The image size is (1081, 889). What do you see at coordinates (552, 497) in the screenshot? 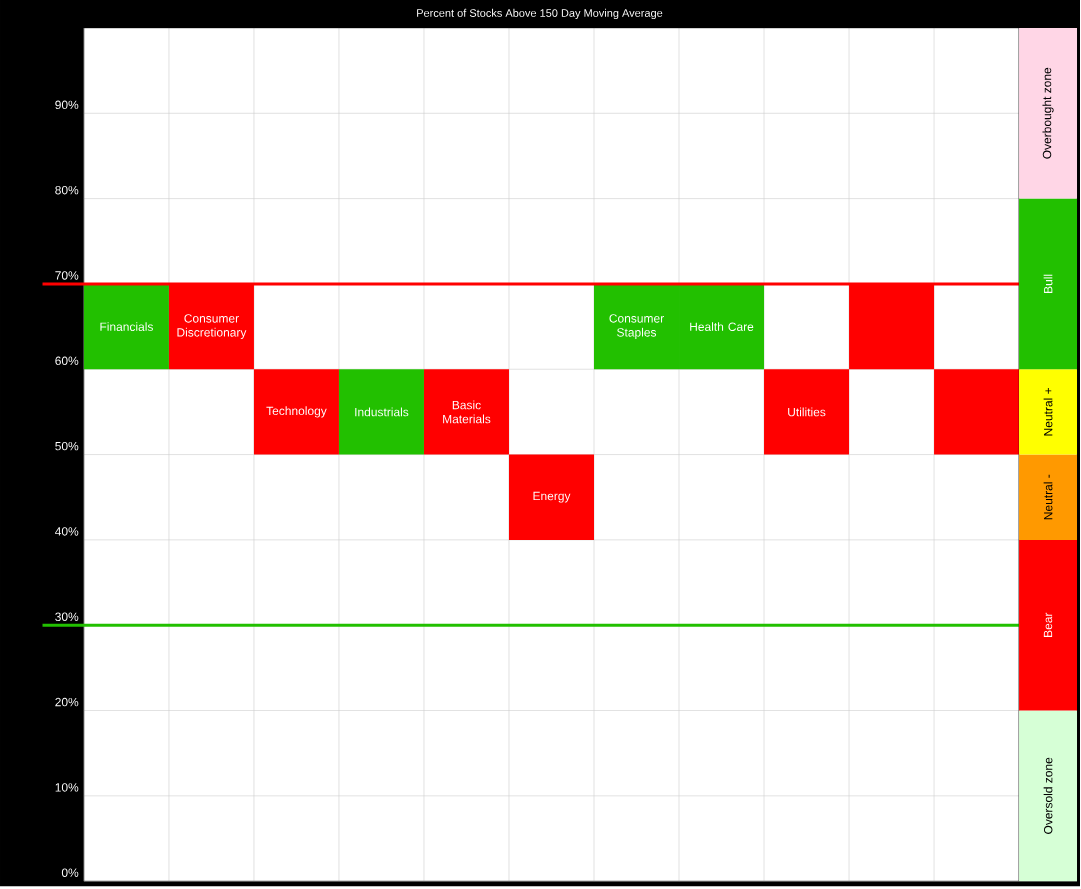
I see `category-label: Energy` at bounding box center [552, 497].